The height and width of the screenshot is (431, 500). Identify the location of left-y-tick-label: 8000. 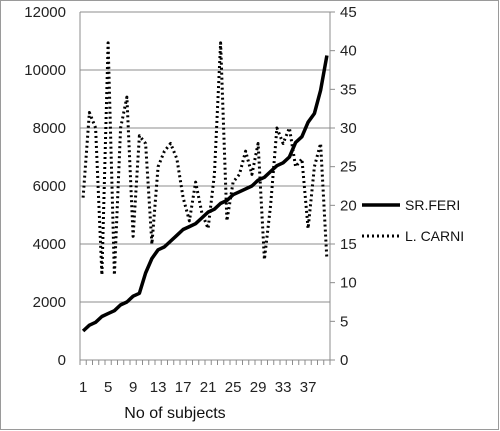
(49, 128).